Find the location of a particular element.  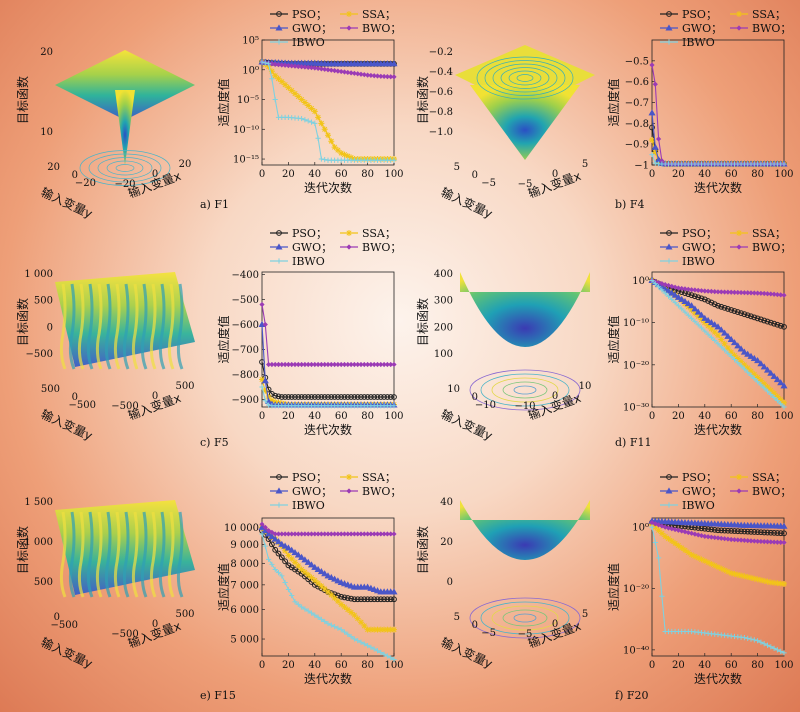

x-tick-label: 0 is located at coordinates (262, 174).